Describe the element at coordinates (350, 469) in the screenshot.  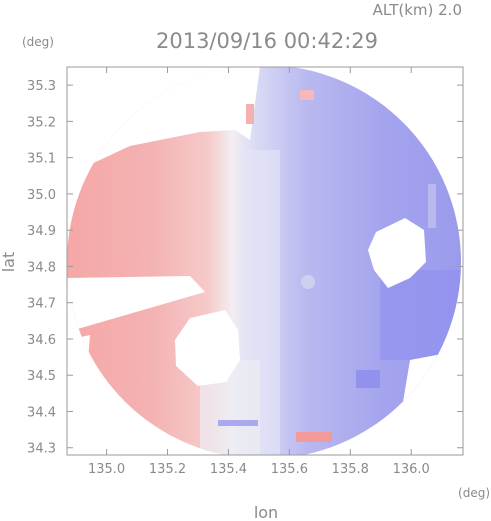
I see `x-tick-label: 135.8` at that location.